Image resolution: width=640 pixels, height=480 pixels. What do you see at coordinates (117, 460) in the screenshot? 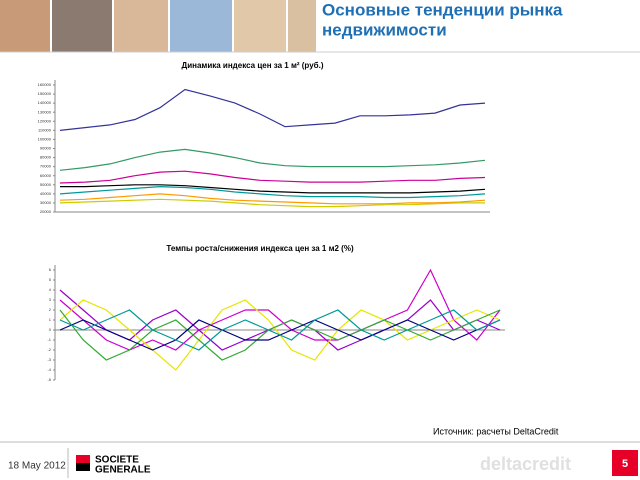
I see `company: SOCIETE` at bounding box center [117, 460].